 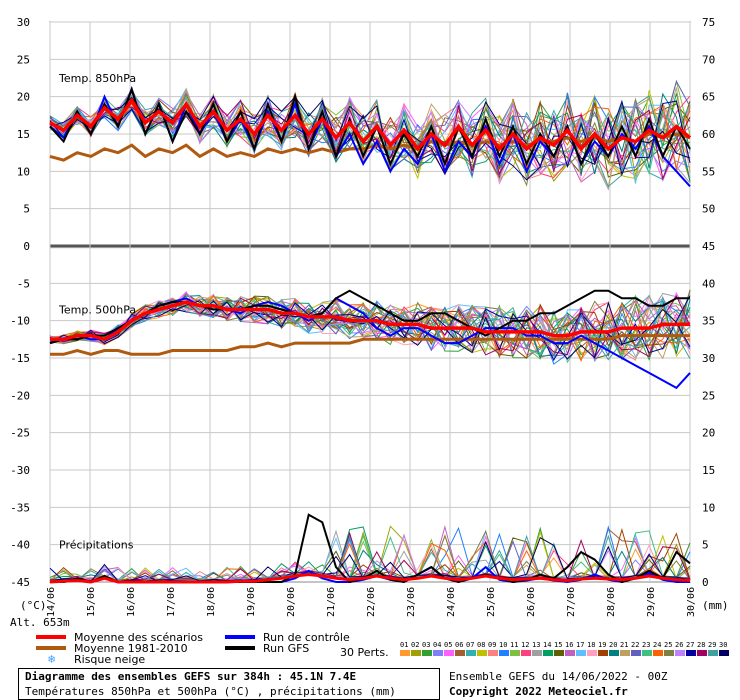 What do you see at coordinates (708, 22) in the screenshot?
I see `right-tick-label-850: 75` at bounding box center [708, 22].